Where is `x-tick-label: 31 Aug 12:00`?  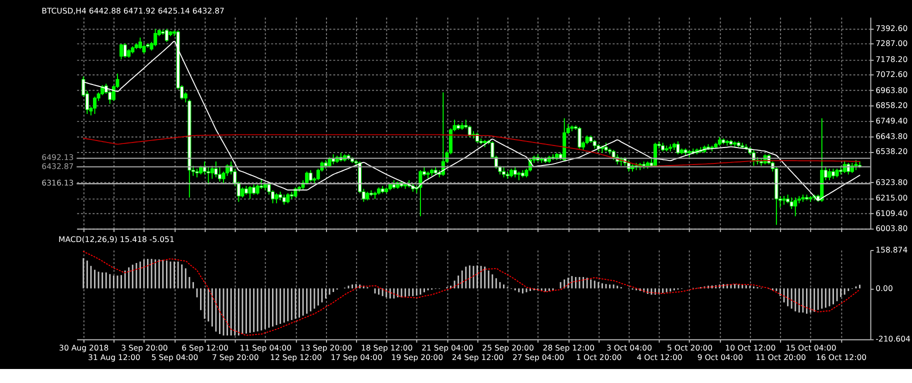
x-tick-label: 31 Aug 12:00 is located at coordinates (114, 357).